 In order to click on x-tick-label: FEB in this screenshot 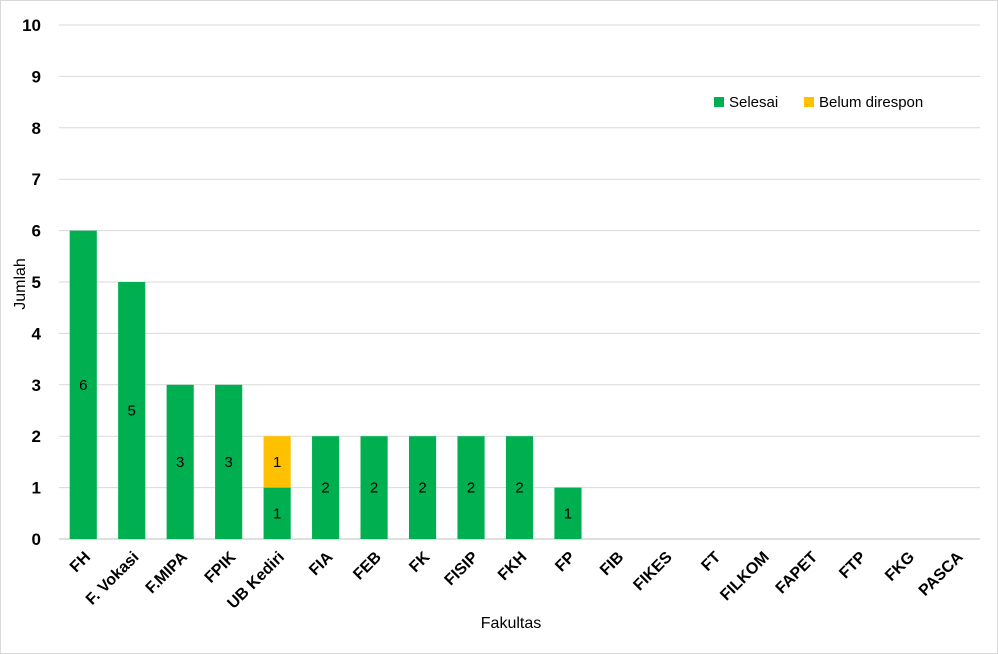, I will do `click(367, 566)`.